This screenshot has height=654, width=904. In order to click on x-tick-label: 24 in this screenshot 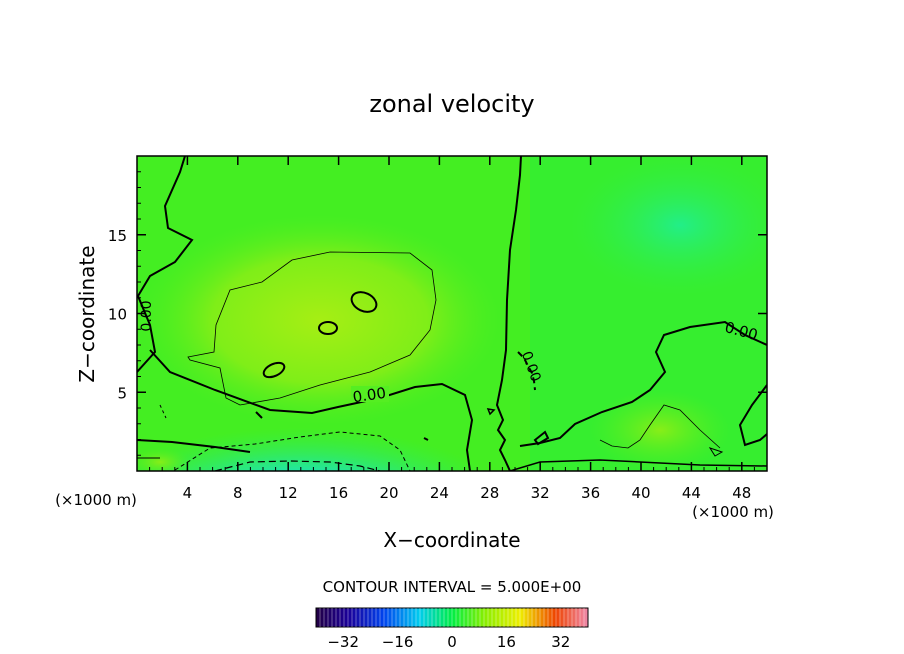, I will do `click(439, 493)`.